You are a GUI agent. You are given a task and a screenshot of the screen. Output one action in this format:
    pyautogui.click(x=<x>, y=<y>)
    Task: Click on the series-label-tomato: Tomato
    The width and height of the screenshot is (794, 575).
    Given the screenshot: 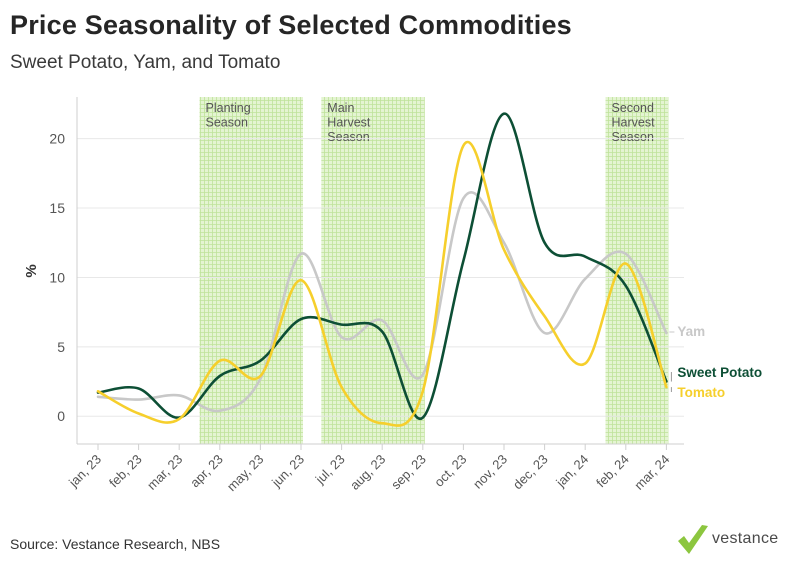 What is the action you would take?
    pyautogui.click(x=701, y=392)
    